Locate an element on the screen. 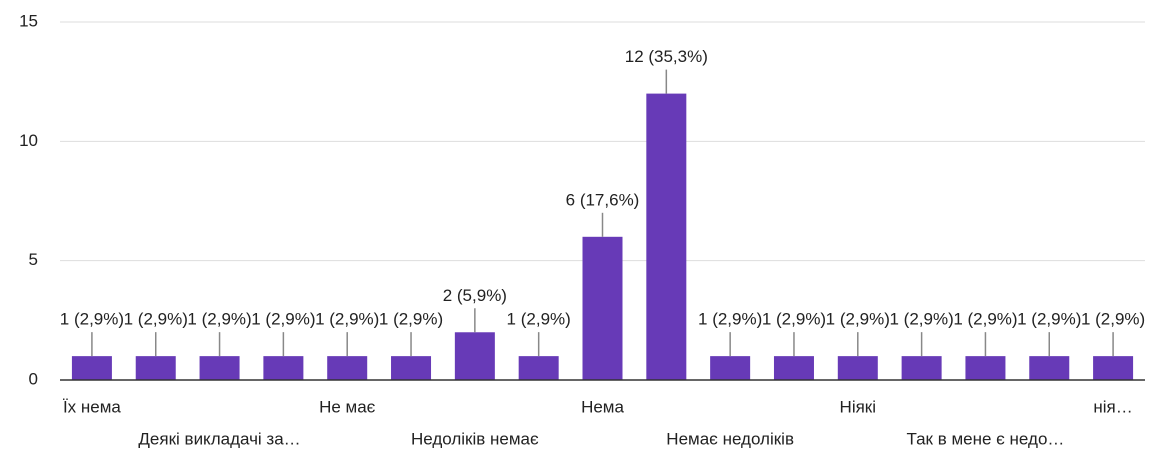 Image resolution: width=1149 pixels, height=450 pixels. x-tick-label: Немає недоліків is located at coordinates (730, 438).